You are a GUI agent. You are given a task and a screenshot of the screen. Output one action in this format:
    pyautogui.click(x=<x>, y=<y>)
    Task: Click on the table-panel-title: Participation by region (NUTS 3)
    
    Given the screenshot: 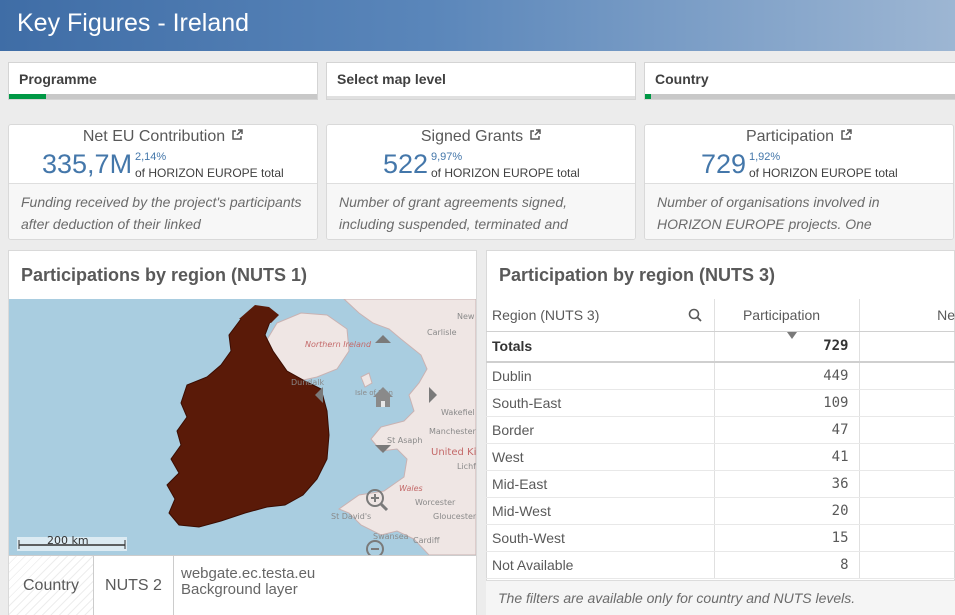 What is the action you would take?
    pyautogui.click(x=637, y=275)
    